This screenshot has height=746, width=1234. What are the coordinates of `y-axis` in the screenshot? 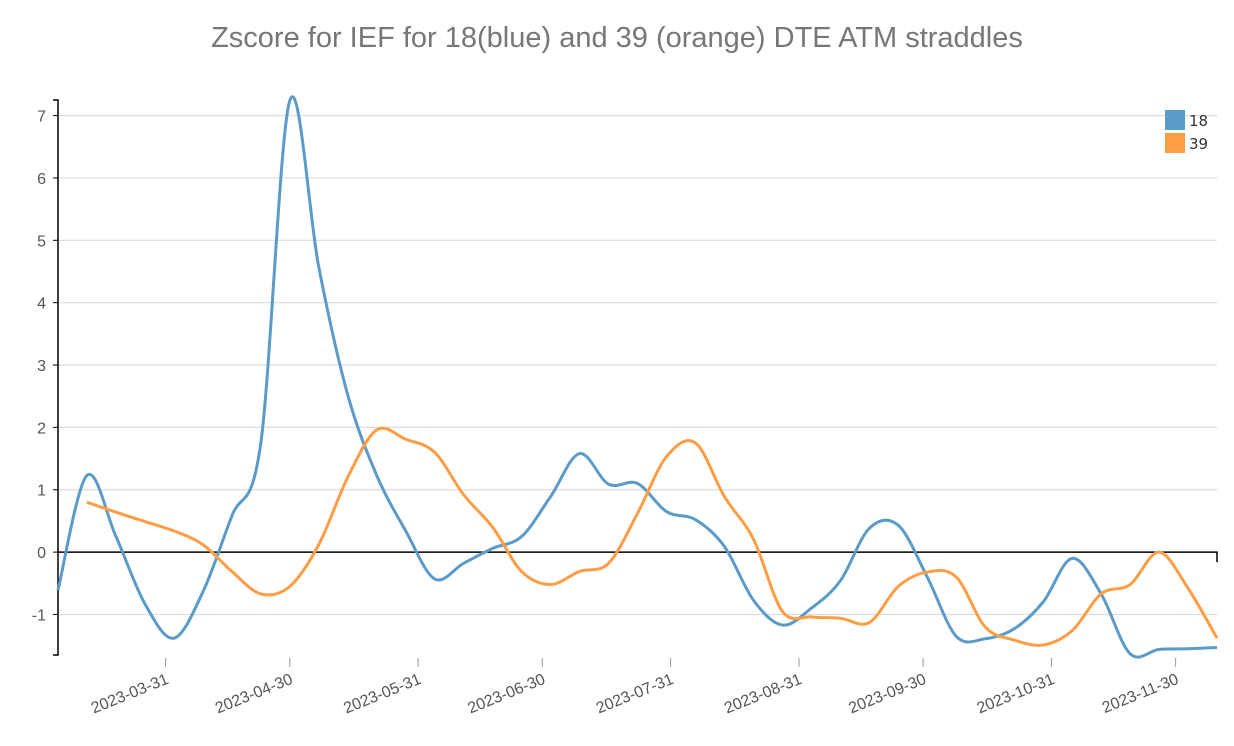 It's located at (56, 377).